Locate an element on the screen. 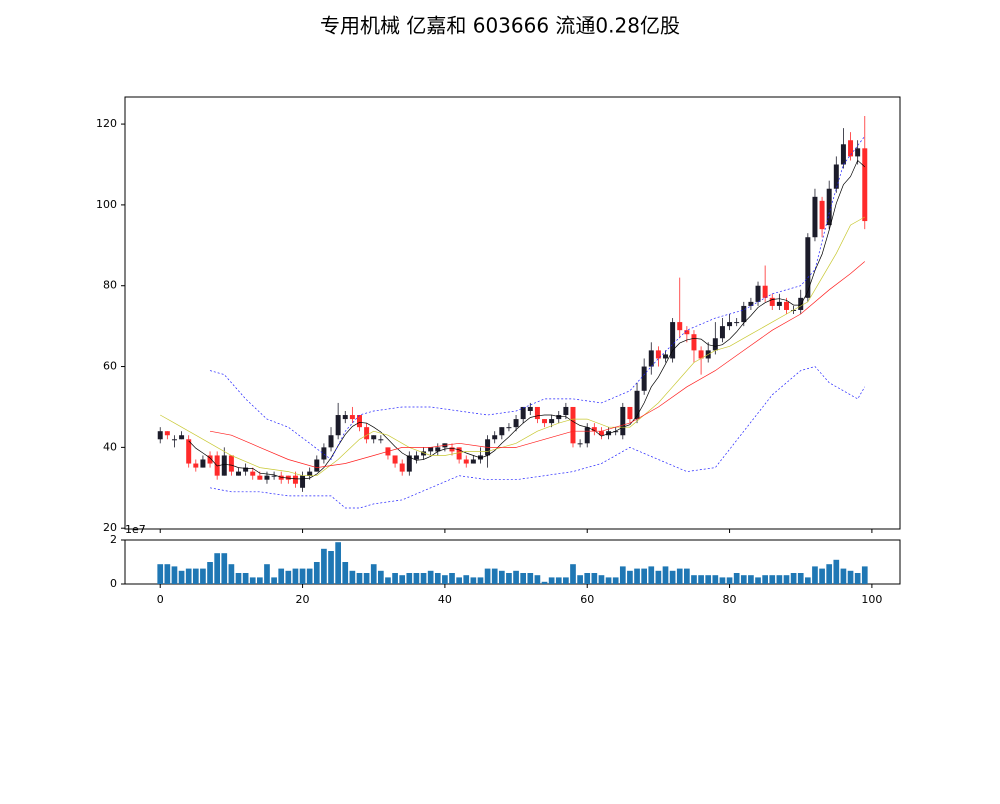 The height and width of the screenshot is (804, 1000). y-tick-label: 100 is located at coordinates (106, 204).